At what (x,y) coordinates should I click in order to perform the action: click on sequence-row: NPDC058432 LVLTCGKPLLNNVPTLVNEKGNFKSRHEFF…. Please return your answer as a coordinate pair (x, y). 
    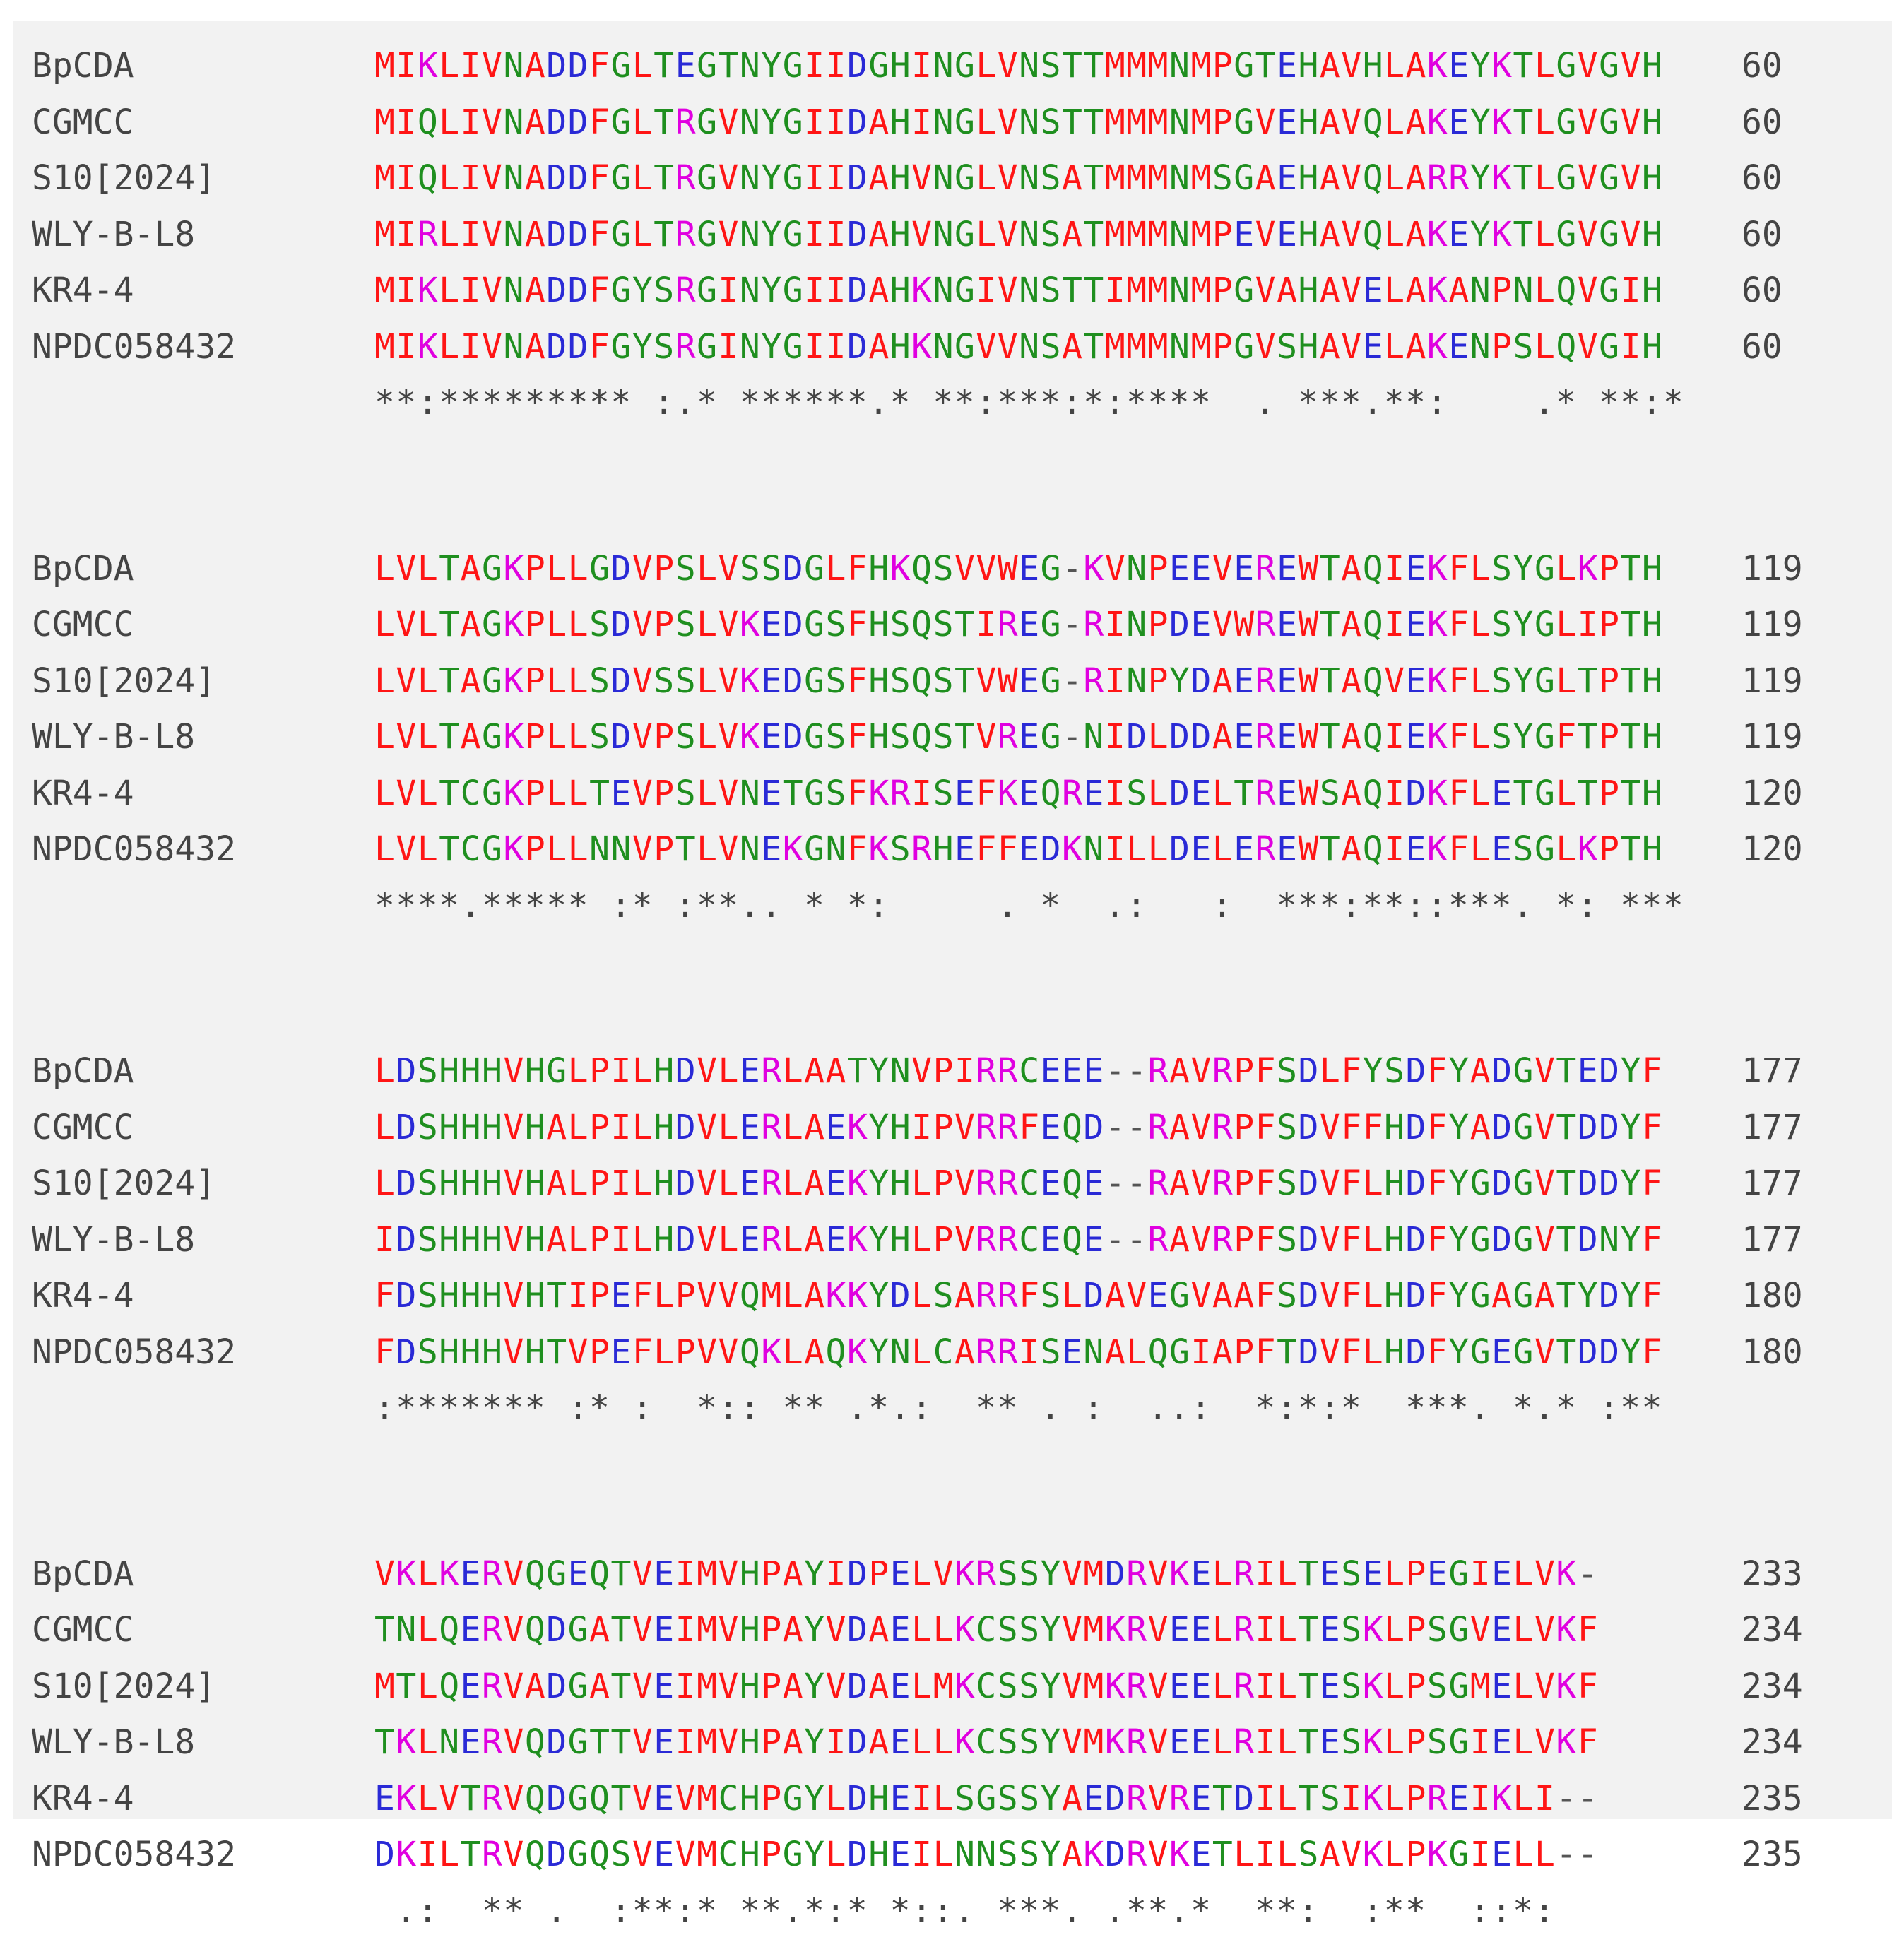
    Looking at the image, I should click on (953, 857).